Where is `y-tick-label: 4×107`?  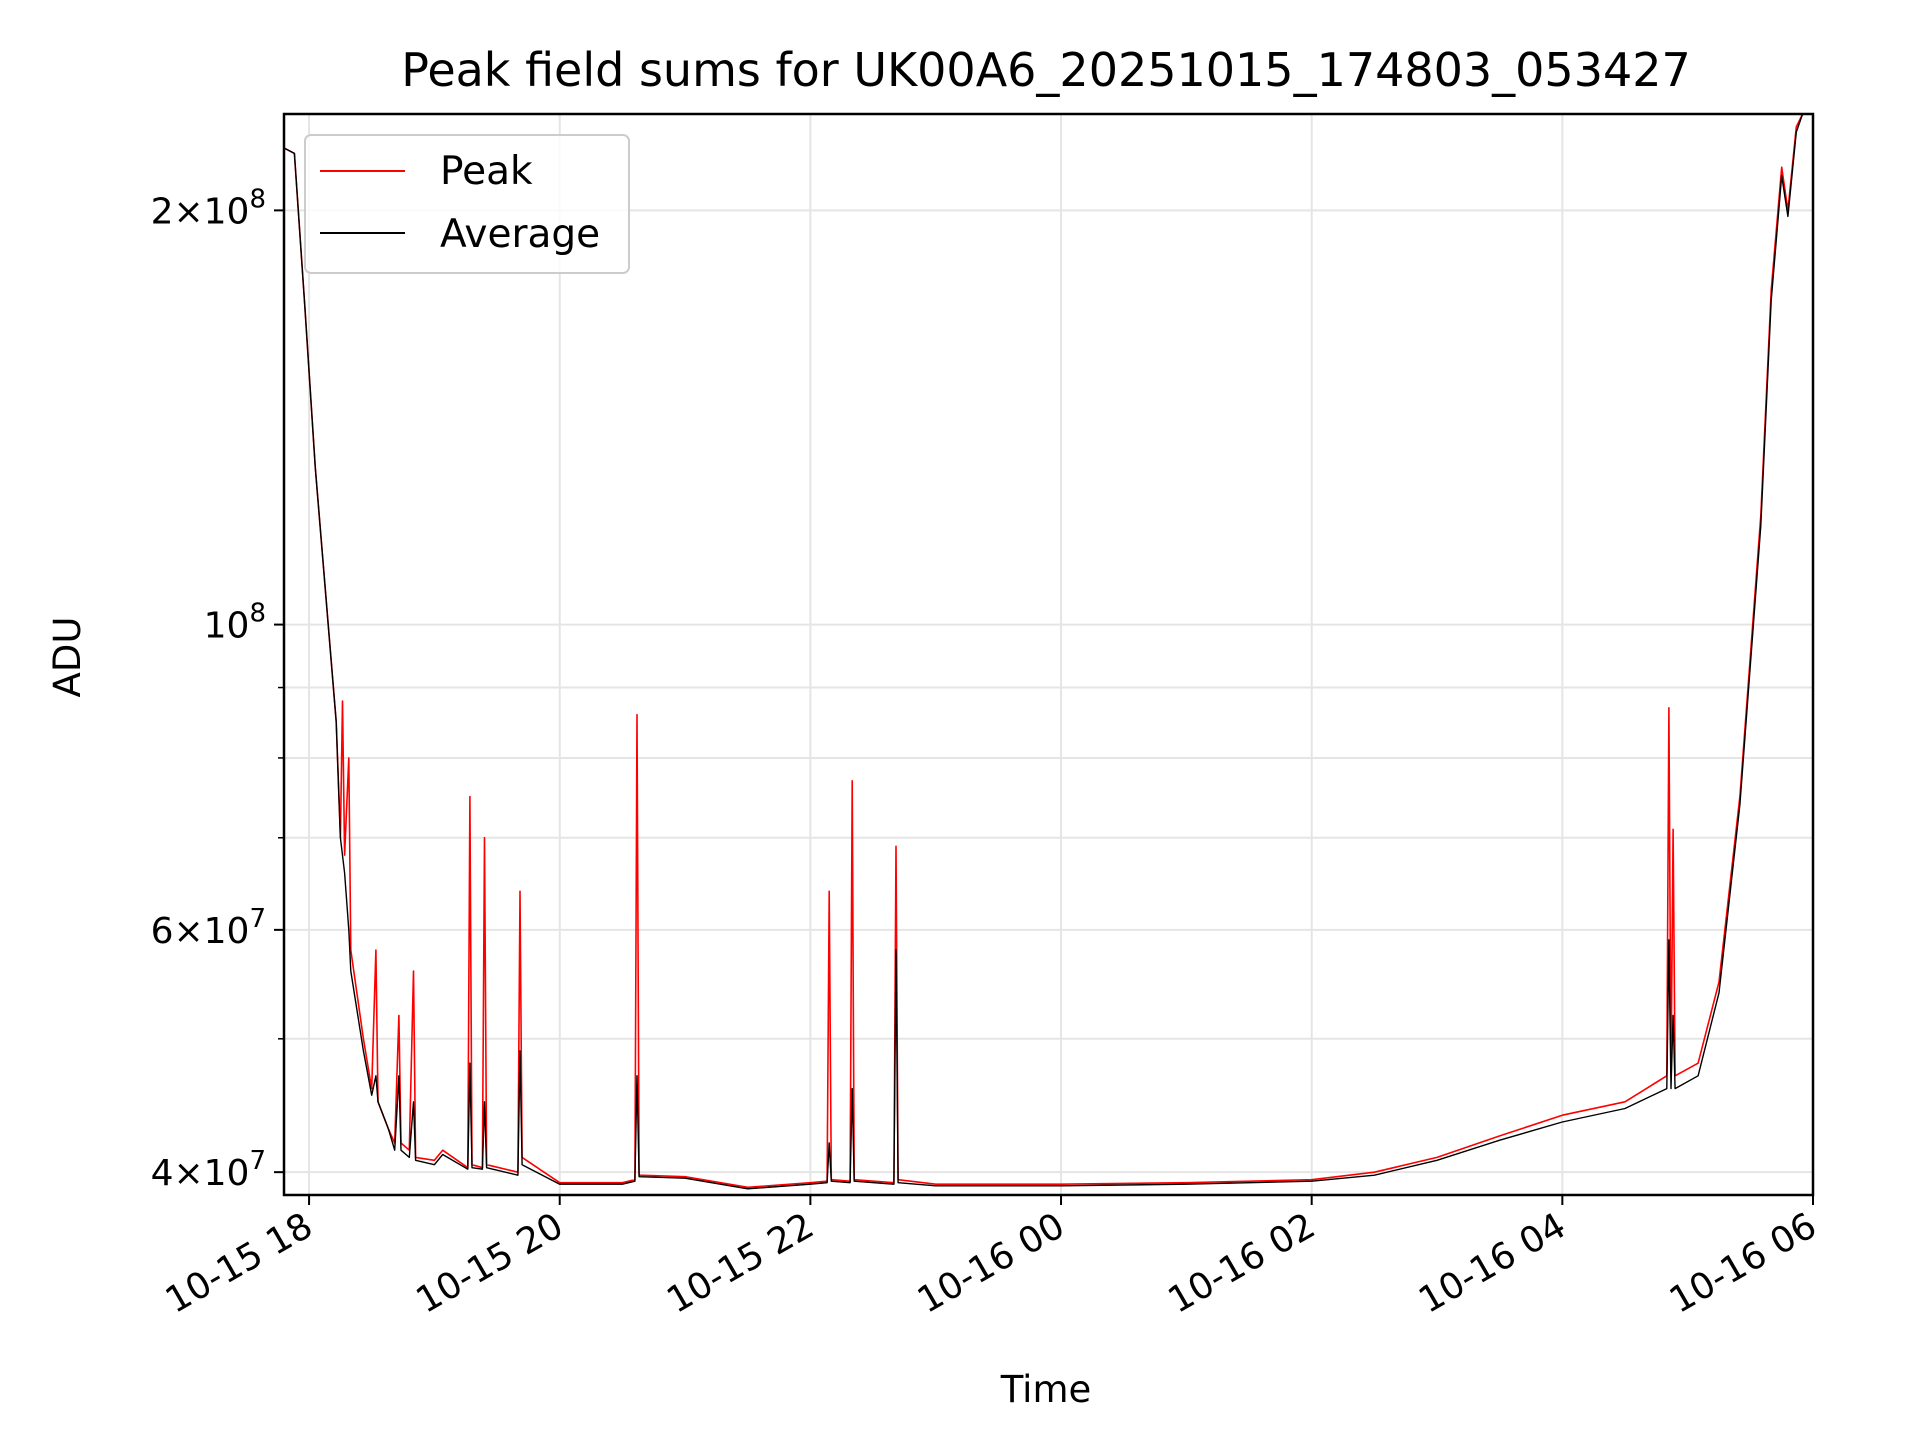 y-tick-label: 4×107 is located at coordinates (208, 1170).